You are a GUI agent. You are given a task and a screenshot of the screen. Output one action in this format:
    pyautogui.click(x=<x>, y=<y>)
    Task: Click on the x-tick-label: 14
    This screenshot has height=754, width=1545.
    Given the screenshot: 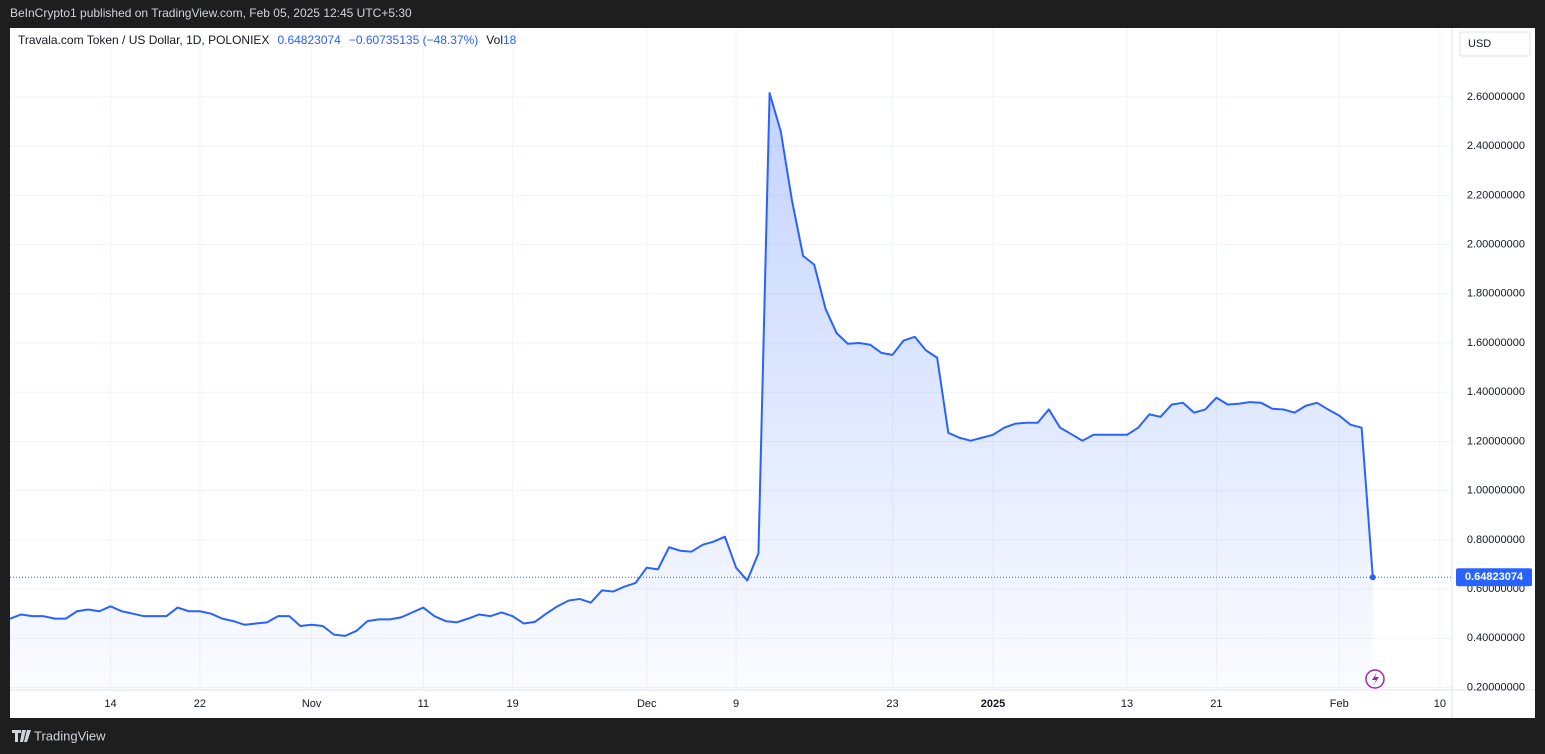 What is the action you would take?
    pyautogui.click(x=110, y=704)
    